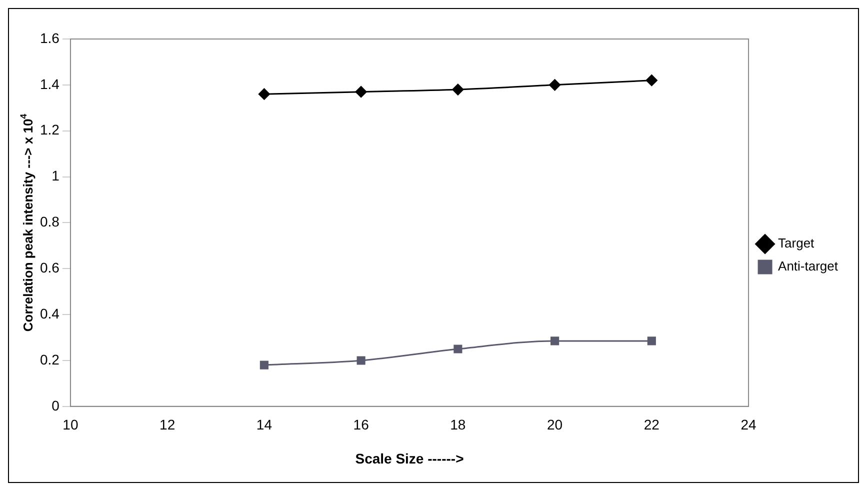  I want to click on y-tick-label: 0.6, so click(50, 267).